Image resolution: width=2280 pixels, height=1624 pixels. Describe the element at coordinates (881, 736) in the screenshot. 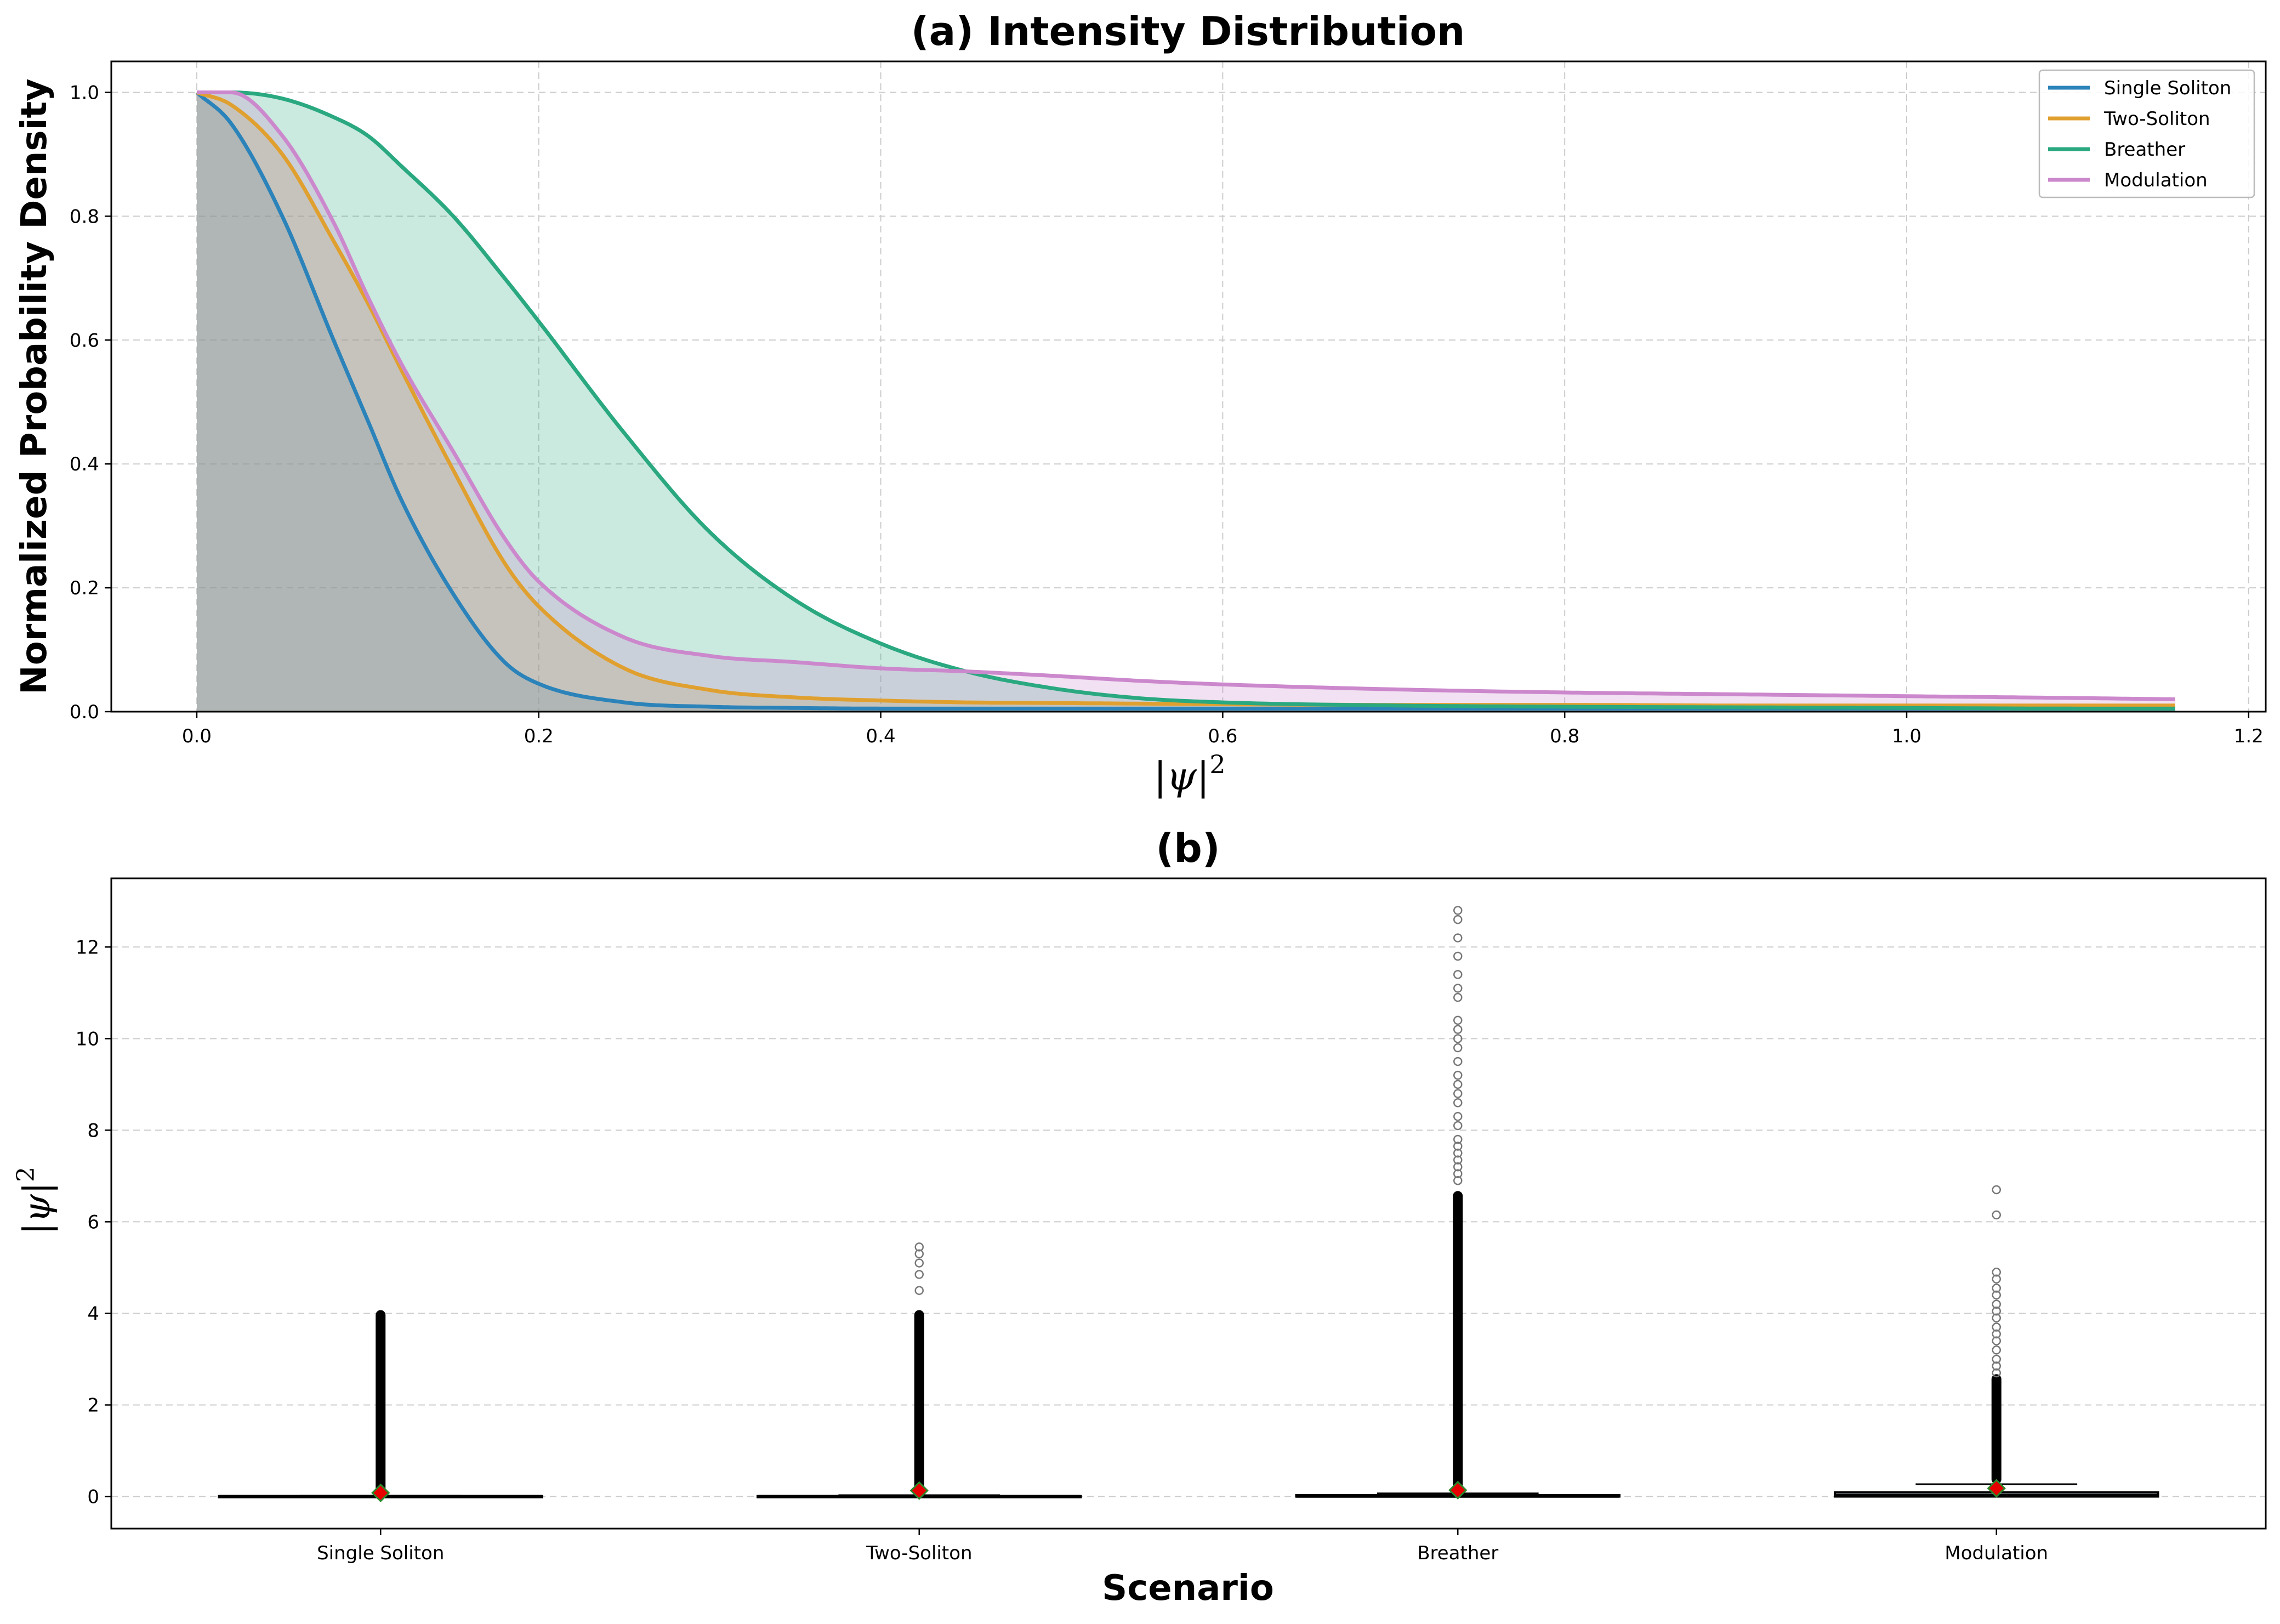

I see `panel-a-x-tick-label: 0.4` at that location.